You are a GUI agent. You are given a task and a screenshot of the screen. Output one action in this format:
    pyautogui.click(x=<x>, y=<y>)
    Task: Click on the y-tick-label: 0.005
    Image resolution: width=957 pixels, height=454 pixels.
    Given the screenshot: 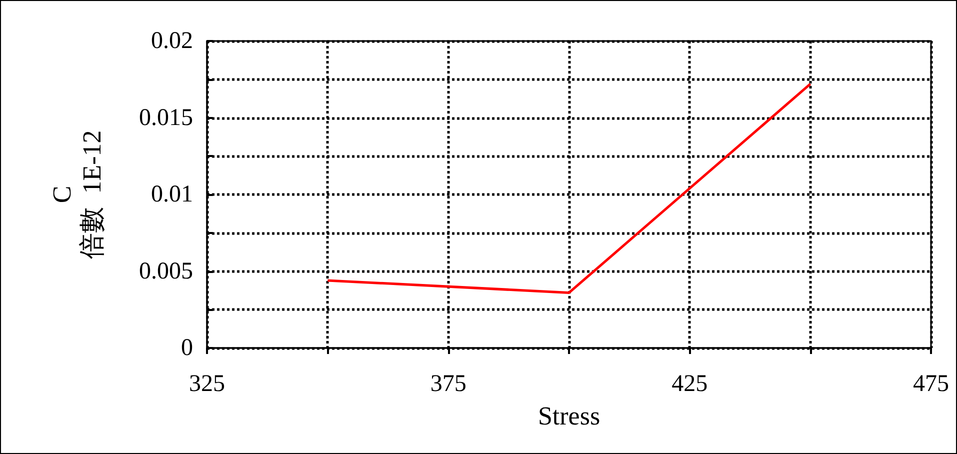 What is the action you would take?
    pyautogui.click(x=166, y=271)
    